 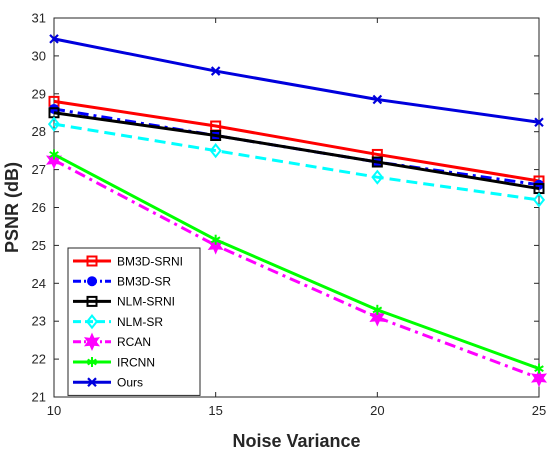 I want to click on x-tick-label: 10, so click(x=54, y=410).